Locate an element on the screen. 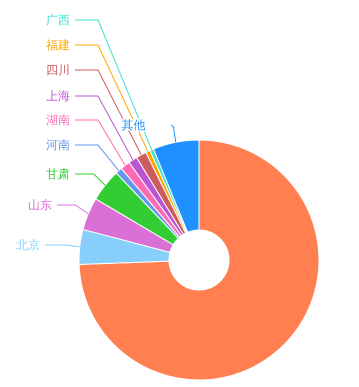 This screenshot has width=359, height=387. slice-label: 河南 is located at coordinates (58, 145).